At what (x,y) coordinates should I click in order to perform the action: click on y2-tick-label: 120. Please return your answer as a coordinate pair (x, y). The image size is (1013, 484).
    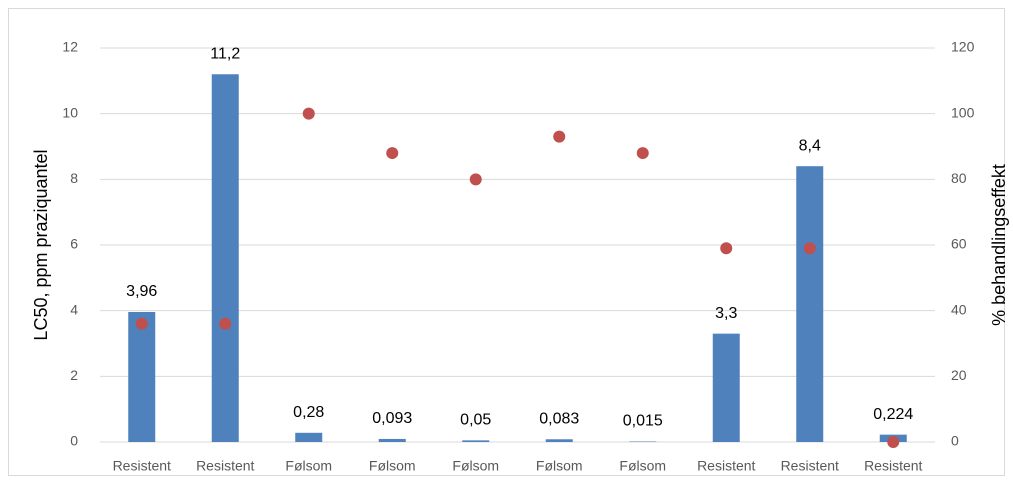
    Looking at the image, I should click on (963, 47).